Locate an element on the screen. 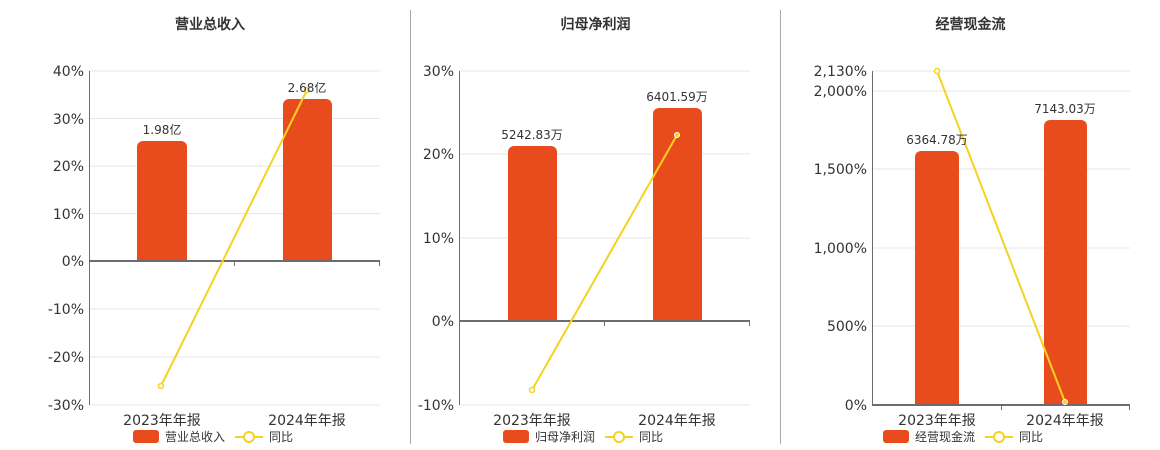 The width and height of the screenshot is (1160, 450). svg-text: 1,000% is located at coordinates (840, 249).